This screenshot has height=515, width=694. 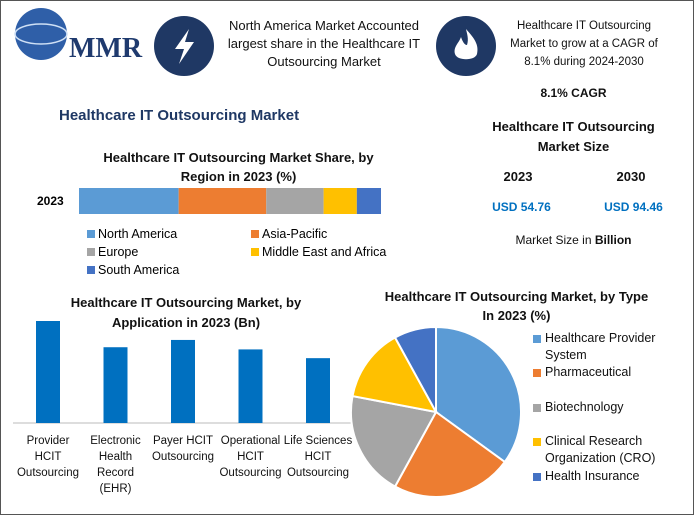 What do you see at coordinates (553, 240) in the screenshot?
I see `note: Market Size in` at bounding box center [553, 240].